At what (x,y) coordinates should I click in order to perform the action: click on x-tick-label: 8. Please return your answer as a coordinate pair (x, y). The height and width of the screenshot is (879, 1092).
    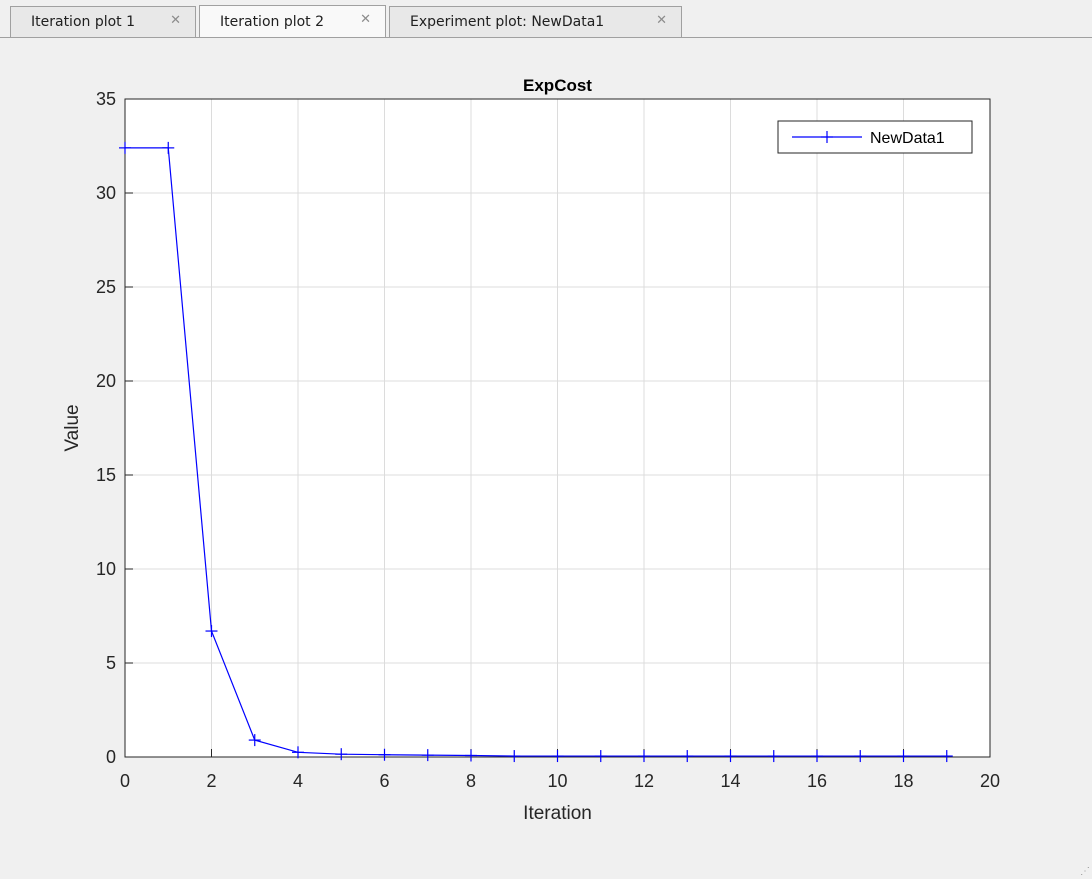
    Looking at the image, I should click on (471, 781).